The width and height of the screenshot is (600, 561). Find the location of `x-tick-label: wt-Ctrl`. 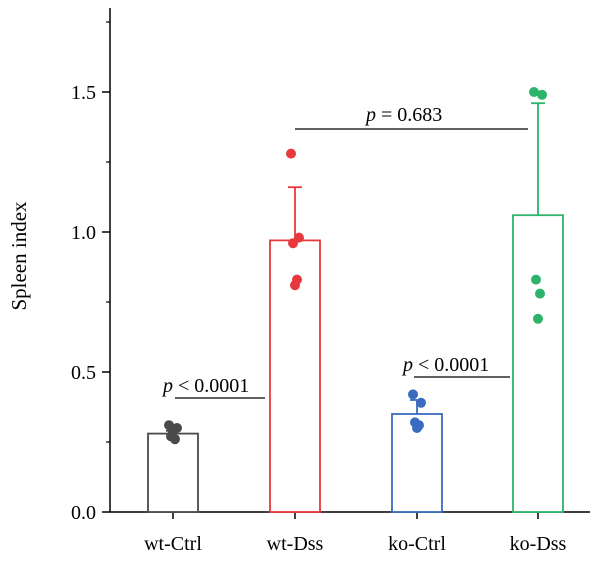

x-tick-label: wt-Ctrl is located at coordinates (173, 544).